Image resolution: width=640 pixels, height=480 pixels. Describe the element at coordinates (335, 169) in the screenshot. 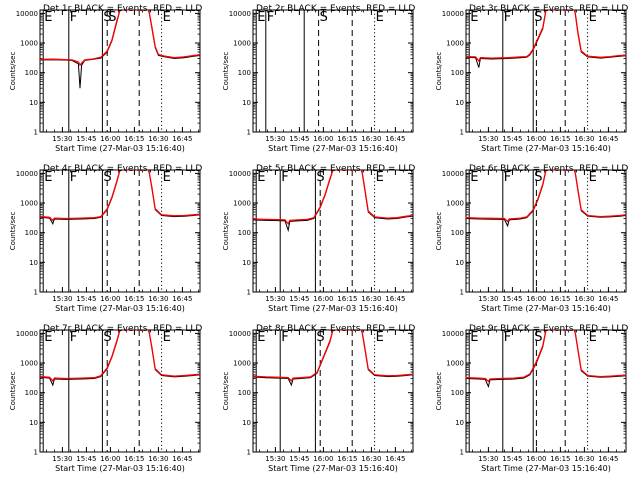

I see `panel-title: Det 5r BLACK = Events, RED = LLD` at that location.